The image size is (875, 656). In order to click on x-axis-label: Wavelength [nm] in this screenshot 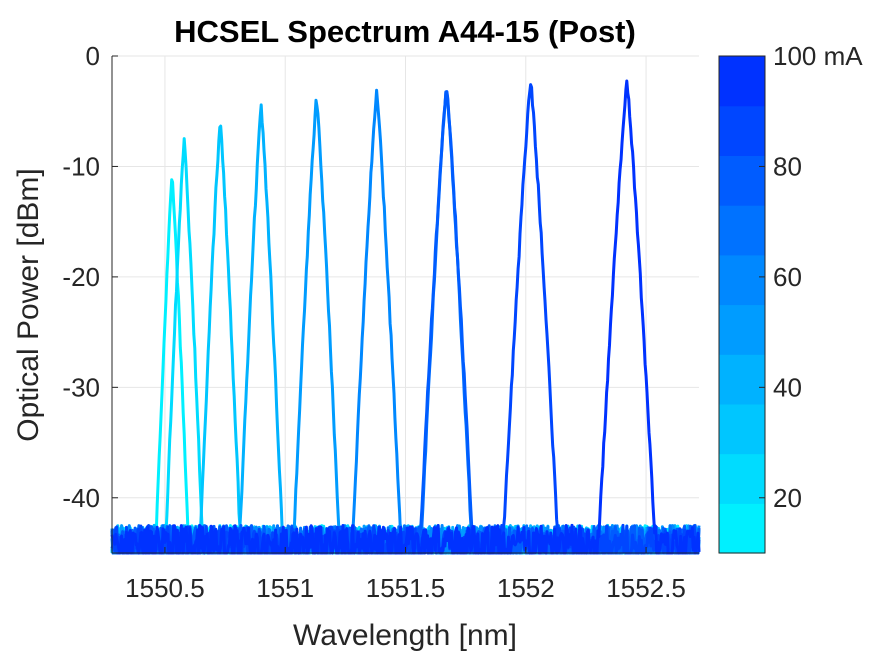, I will do `click(405, 635)`.